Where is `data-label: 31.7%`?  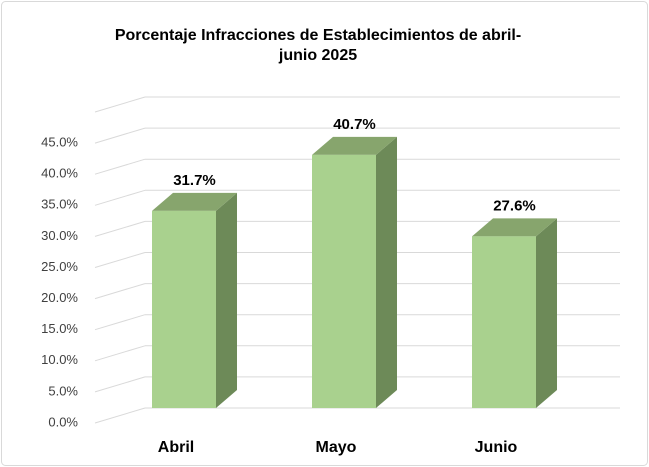
data-label: 31.7% is located at coordinates (194, 180).